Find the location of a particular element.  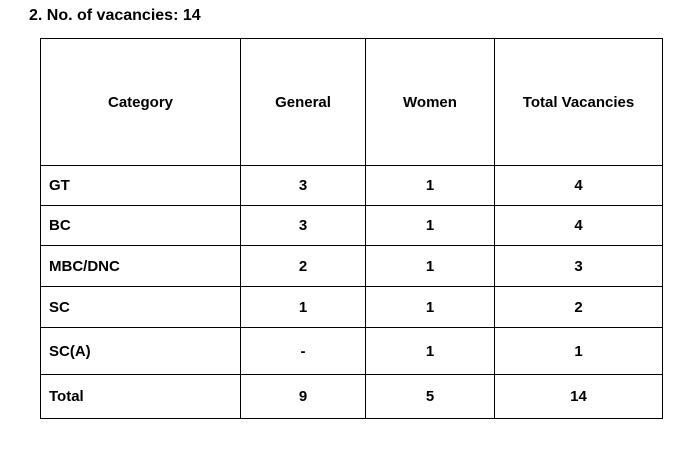

table-cell: - is located at coordinates (303, 351).